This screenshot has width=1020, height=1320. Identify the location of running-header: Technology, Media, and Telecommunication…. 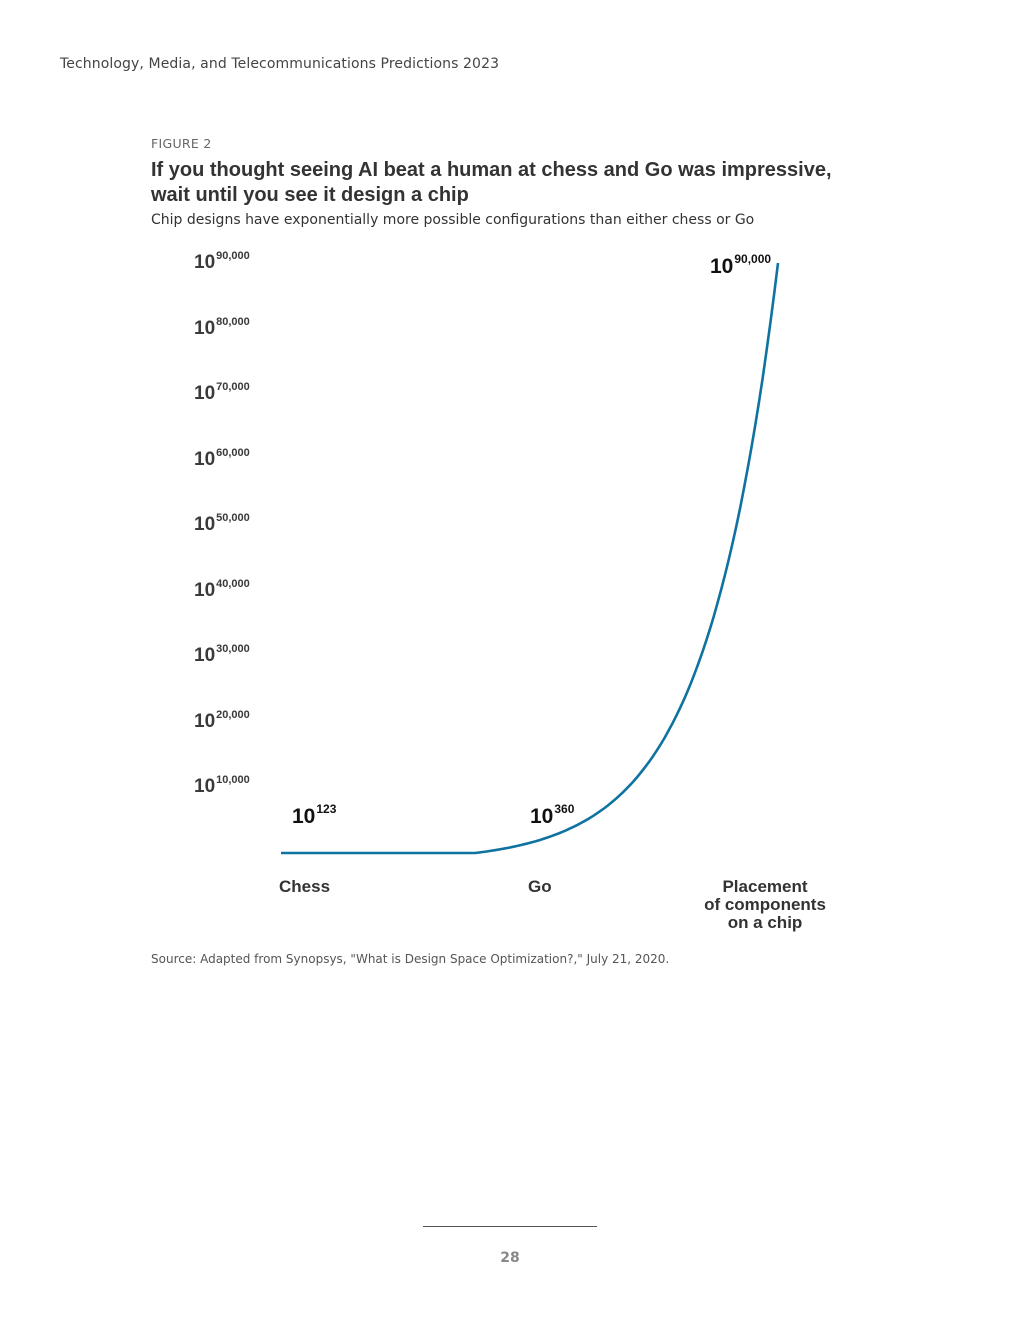
(280, 64).